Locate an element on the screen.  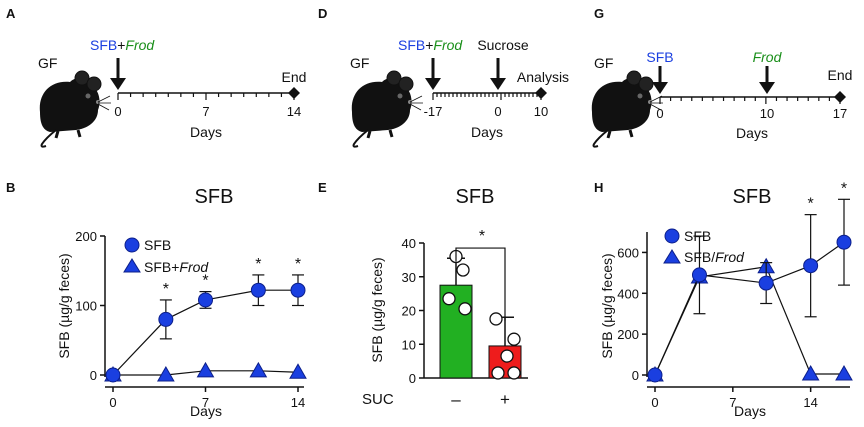
y-axis-label-b: SFB (µg/g feces) is located at coordinates (64, 305).